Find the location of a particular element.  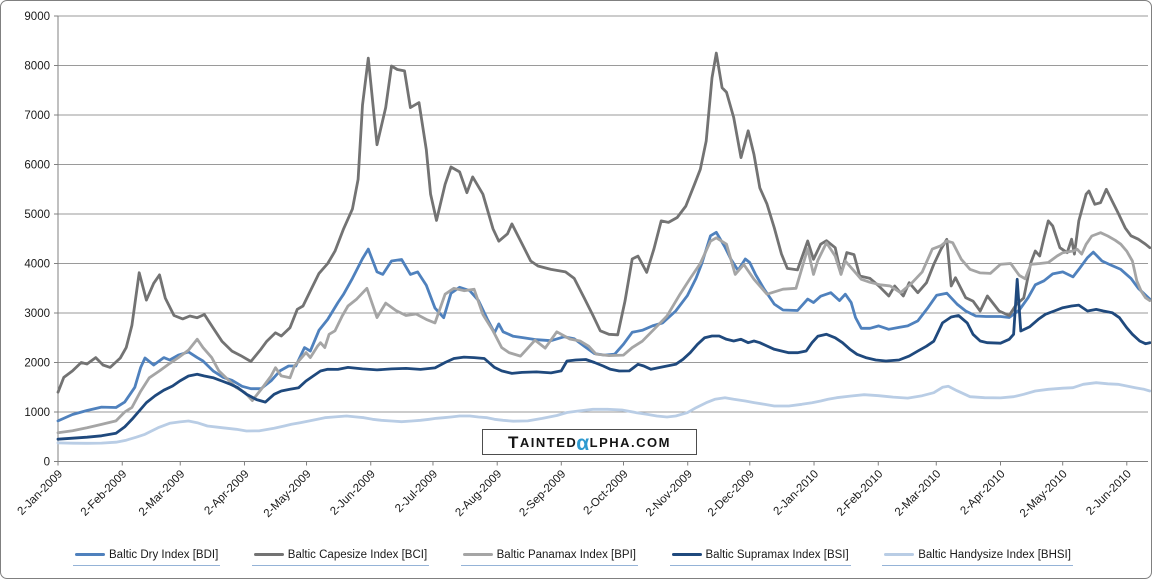

svg-text: 2-Apr-2009 is located at coordinates (226, 492).